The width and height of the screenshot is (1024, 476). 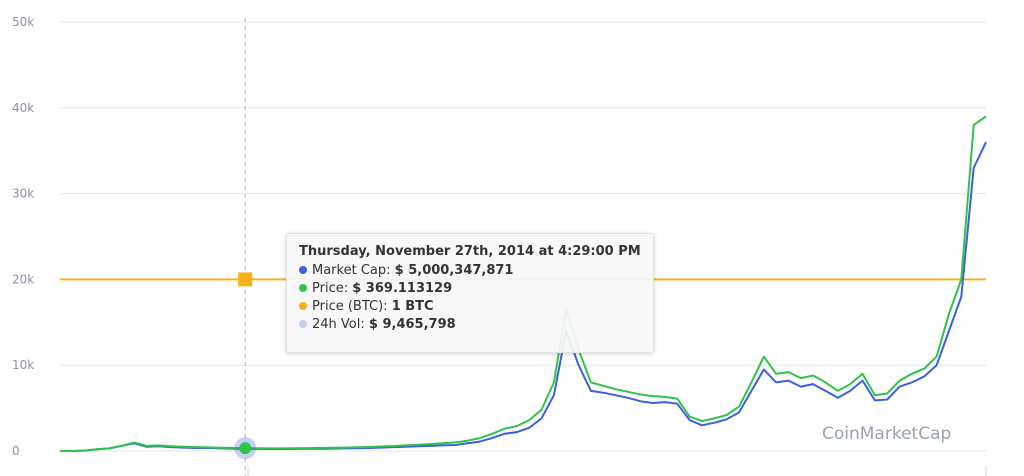 I want to click on tooltip-row-volume: 24h Vol: $ 9,465,798, so click(x=470, y=325).